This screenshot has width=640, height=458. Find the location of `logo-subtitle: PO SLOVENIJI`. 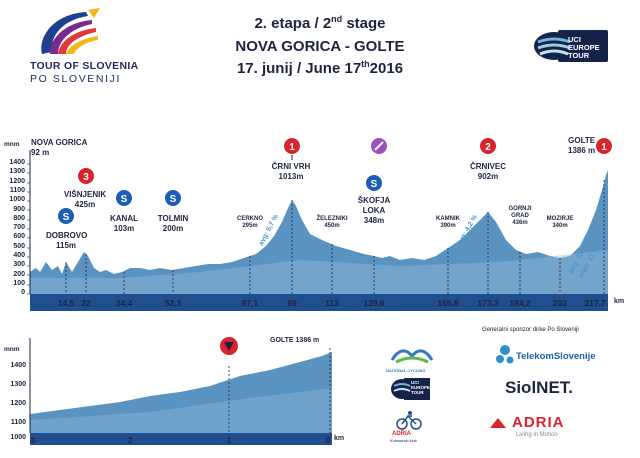

logo-subtitle: PO SLOVENIJI is located at coordinates (75, 79).